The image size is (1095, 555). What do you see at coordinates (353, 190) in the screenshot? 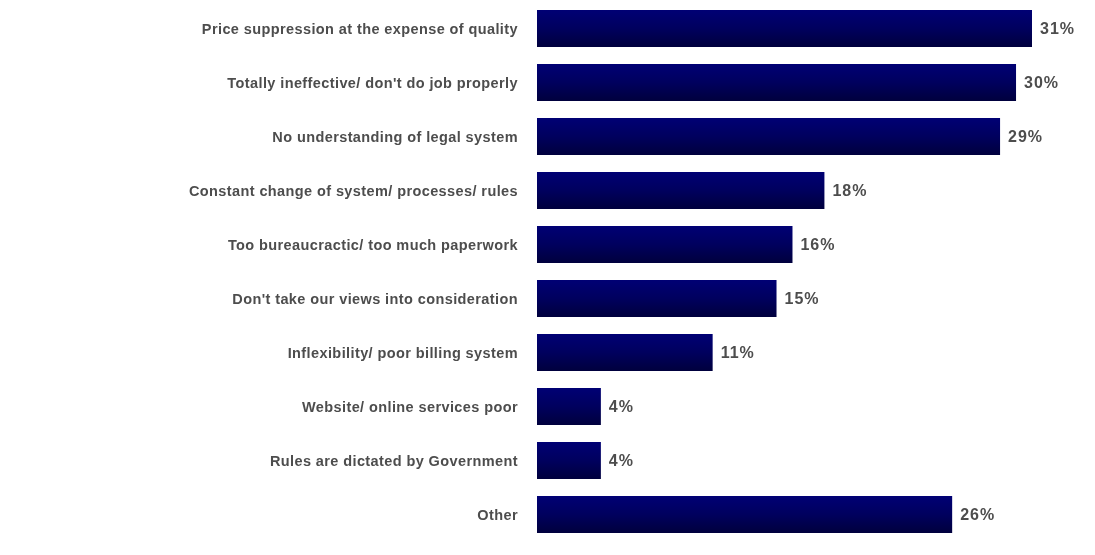
I see `y-tick-label: Constant change of system/ processes/ rules` at bounding box center [353, 190].